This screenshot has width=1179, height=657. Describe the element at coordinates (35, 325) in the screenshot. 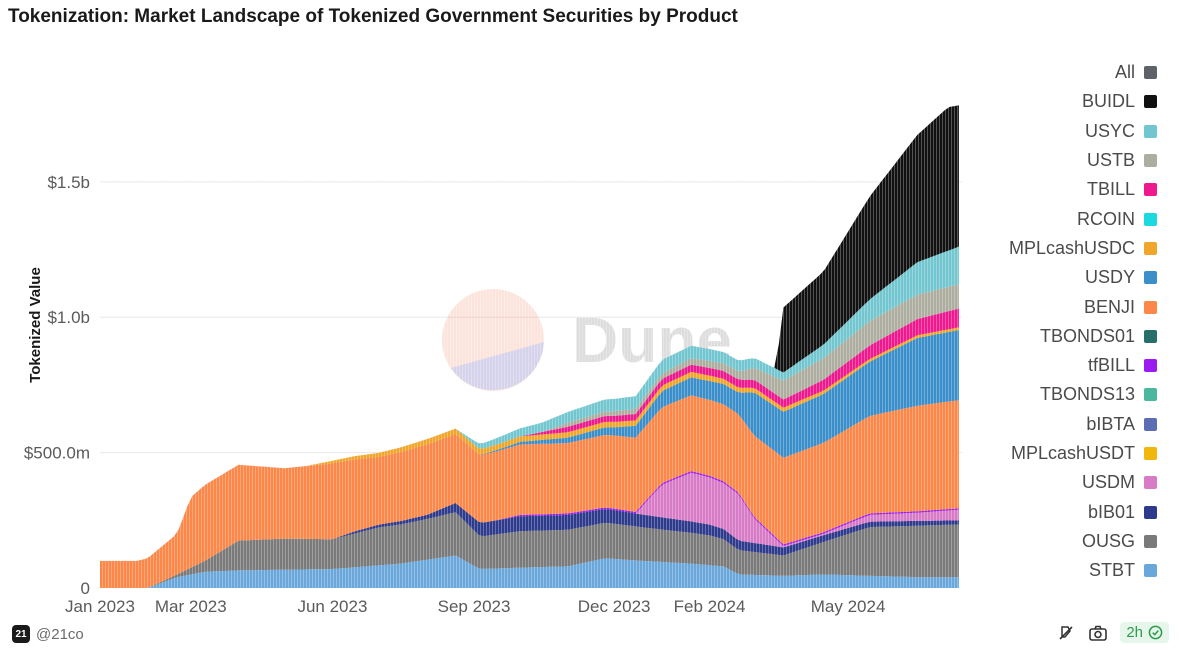

I see `y-axis-label: Tokenized Value` at that location.